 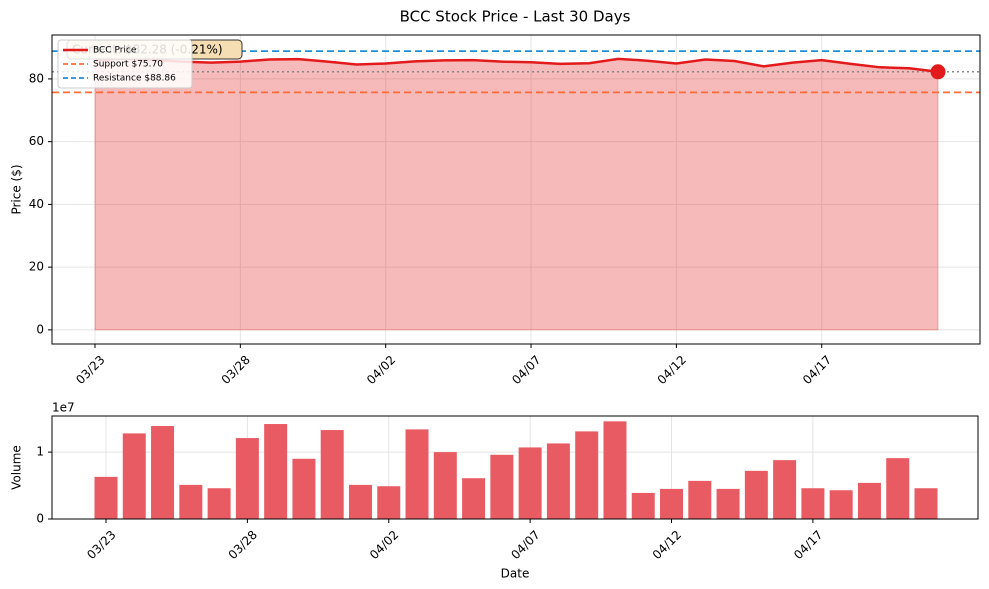 I want to click on x-axis-label: Date, so click(x=515, y=574).